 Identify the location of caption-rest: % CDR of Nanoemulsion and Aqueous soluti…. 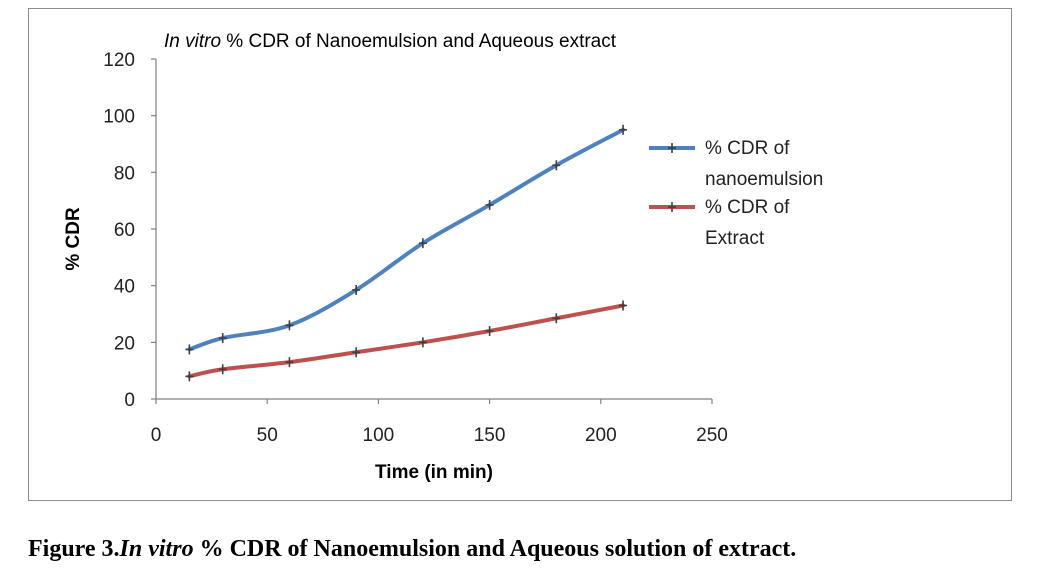
(495, 549).